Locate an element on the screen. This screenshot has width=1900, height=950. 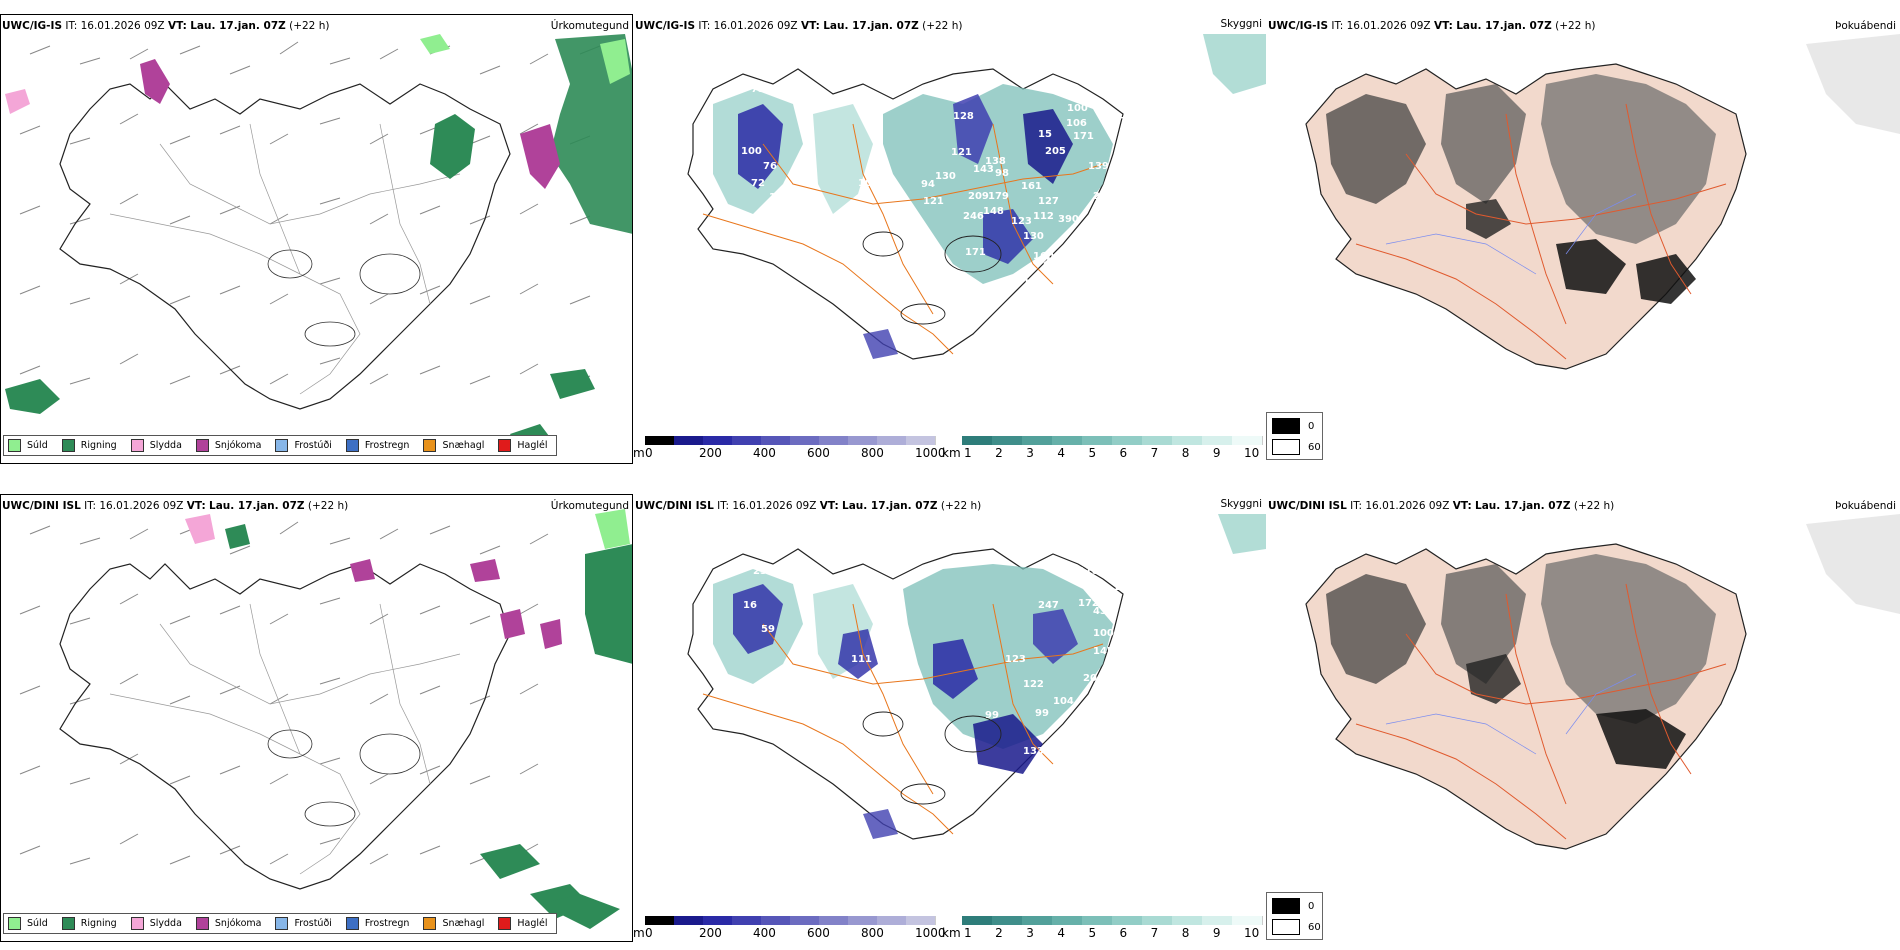
cloud-value-label: 161 is located at coordinates (1031, 186).